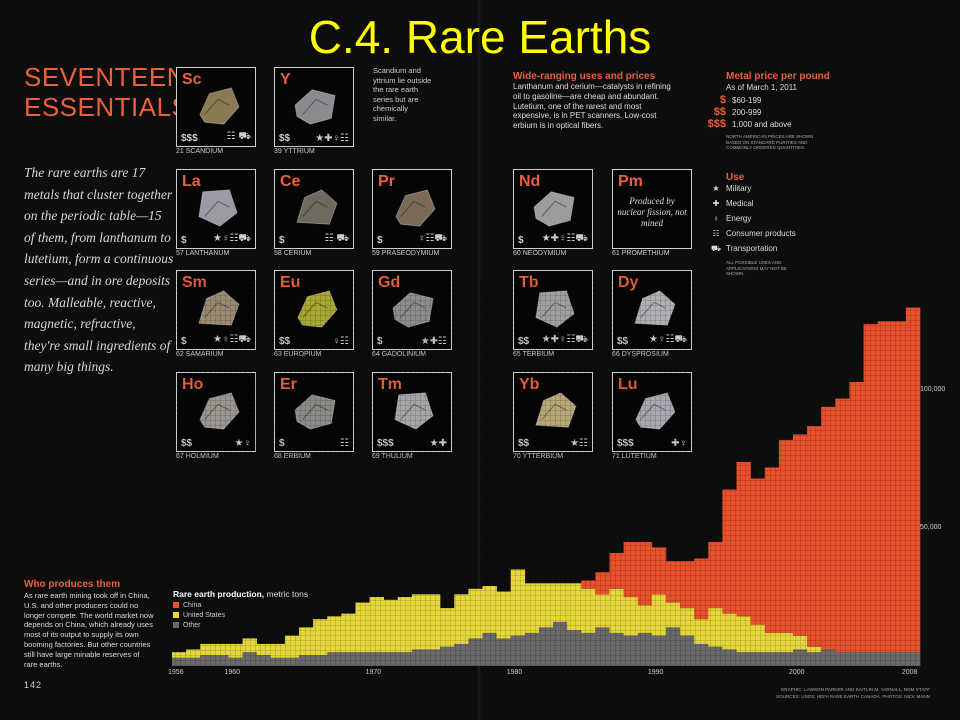 This screenshot has height=720, width=960. What do you see at coordinates (616, 570) in the screenshot?
I see `bar-china-1987` at bounding box center [616, 570].